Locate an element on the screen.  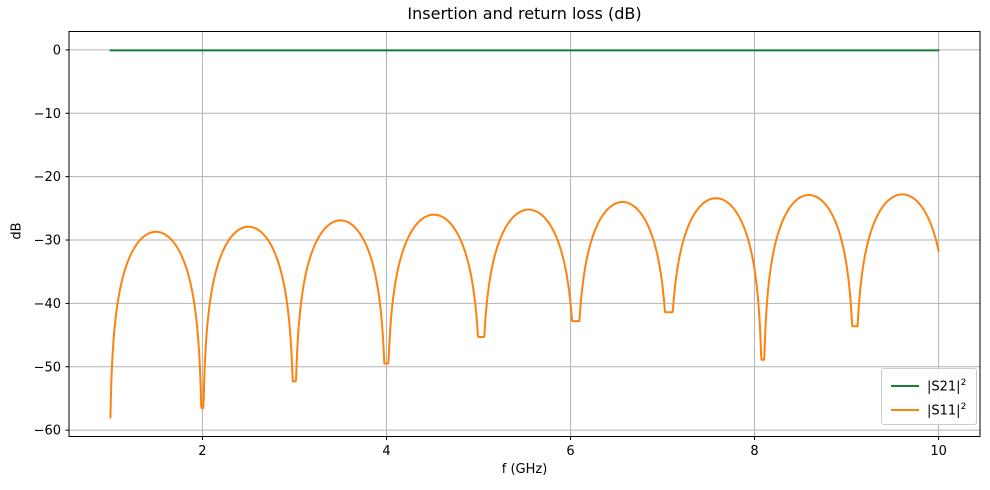
legend: |S21|2 |S11|2 is located at coordinates (929, 396).